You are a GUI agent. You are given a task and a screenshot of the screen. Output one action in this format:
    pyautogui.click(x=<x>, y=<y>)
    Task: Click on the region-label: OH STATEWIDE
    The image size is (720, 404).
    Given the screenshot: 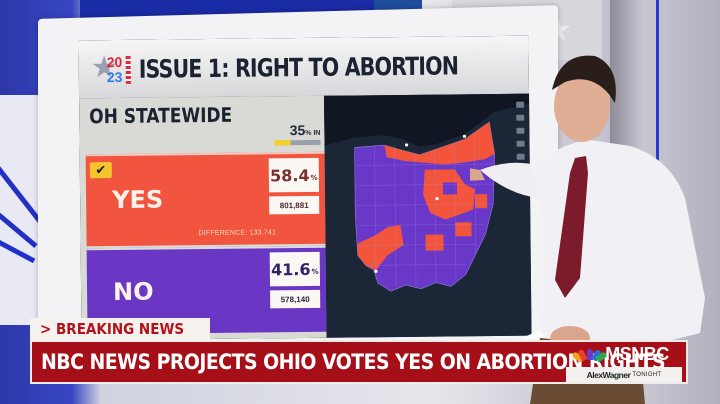 What is the action you would take?
    pyautogui.click(x=161, y=115)
    